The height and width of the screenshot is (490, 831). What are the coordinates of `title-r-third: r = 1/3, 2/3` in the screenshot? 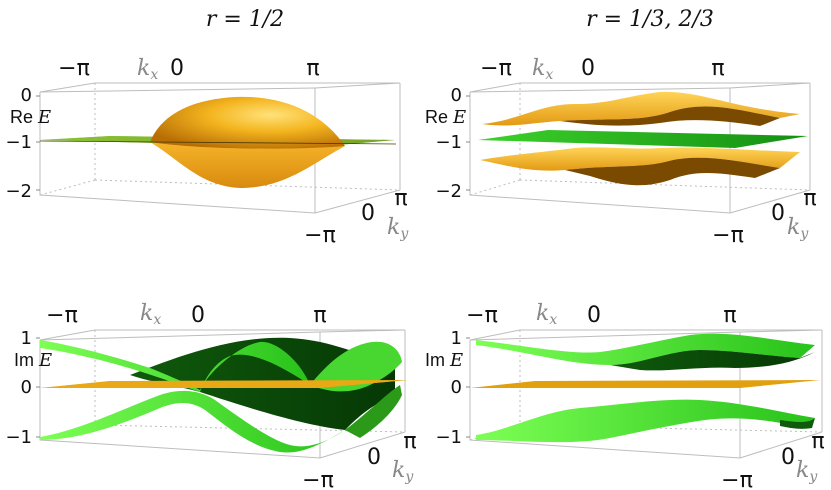 It's located at (650, 19).